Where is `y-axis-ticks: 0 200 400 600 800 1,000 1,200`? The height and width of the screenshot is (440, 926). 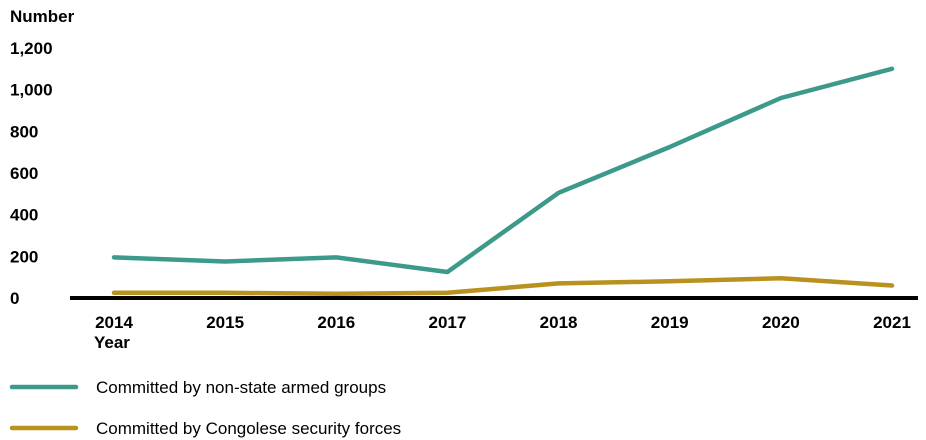 y-axis-ticks: 0 200 400 600 800 1,000 1,200 is located at coordinates (31, 173).